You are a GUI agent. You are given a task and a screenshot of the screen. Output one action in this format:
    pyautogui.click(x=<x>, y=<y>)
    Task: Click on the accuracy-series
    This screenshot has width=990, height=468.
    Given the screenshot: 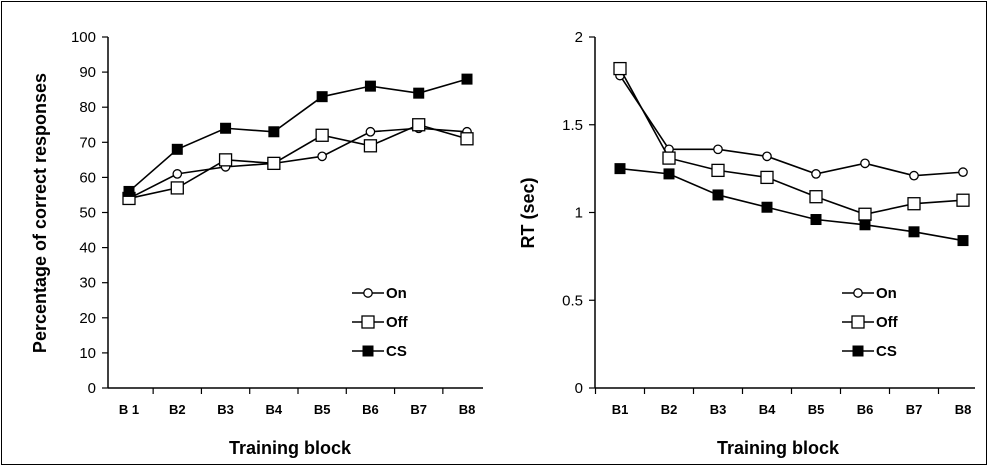 What is the action you would take?
    pyautogui.click(x=298, y=139)
    